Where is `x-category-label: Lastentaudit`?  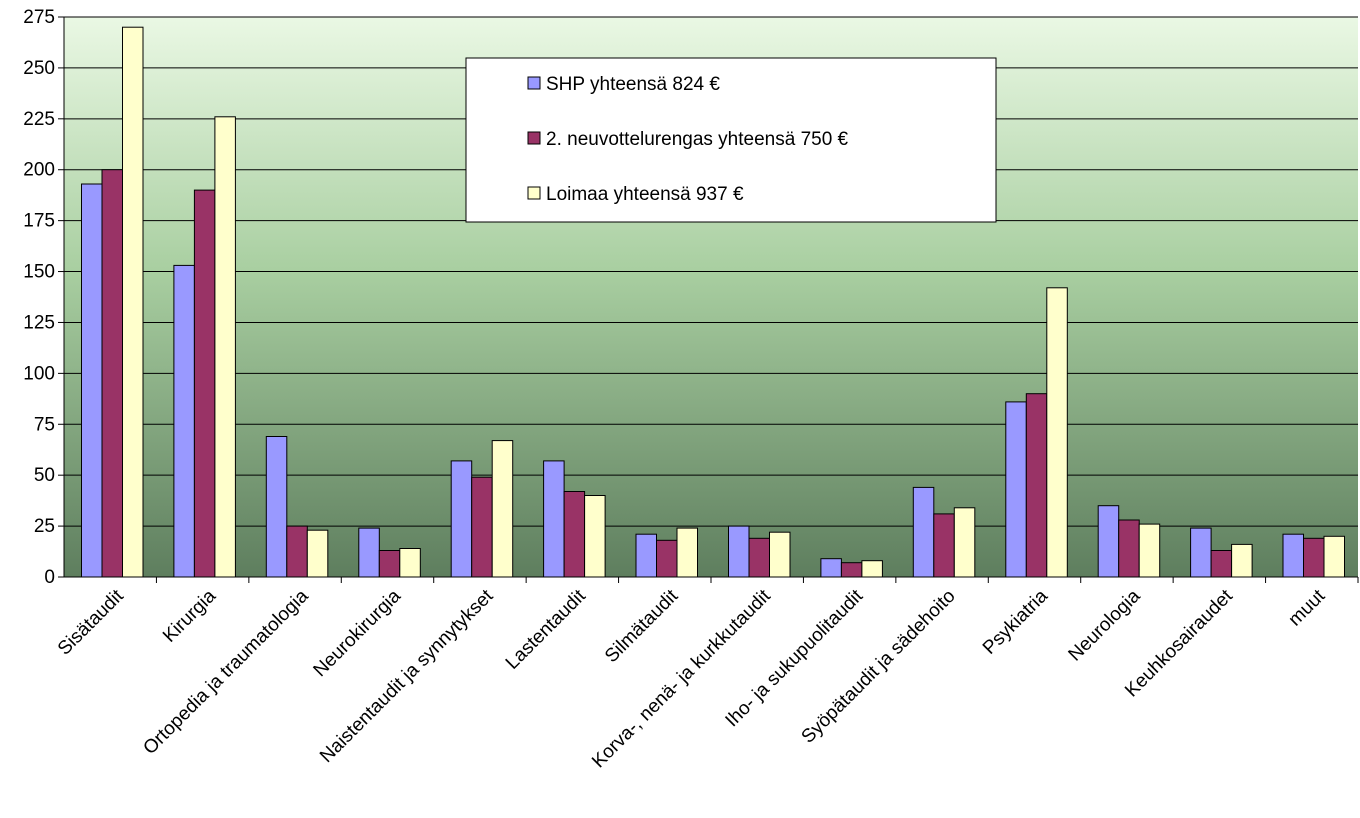 x-category-label: Lastentaudit is located at coordinates (546, 629).